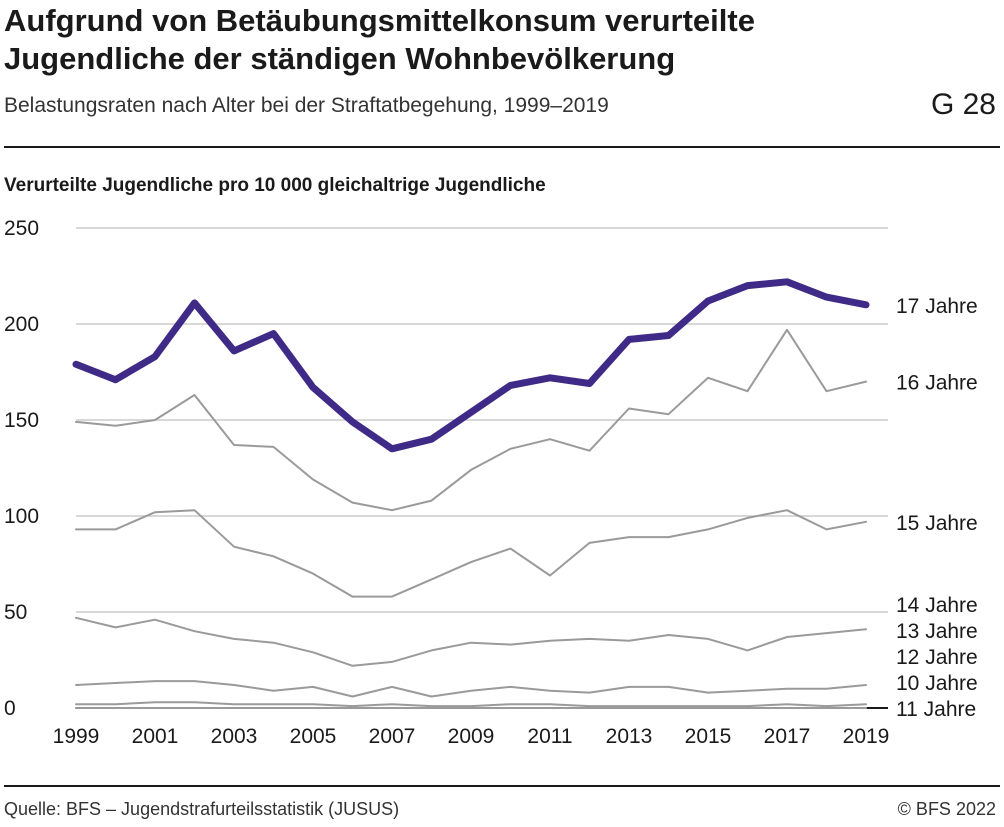 The image size is (1004, 827). What do you see at coordinates (155, 736) in the screenshot?
I see `x-tick-label: 2001` at bounding box center [155, 736].